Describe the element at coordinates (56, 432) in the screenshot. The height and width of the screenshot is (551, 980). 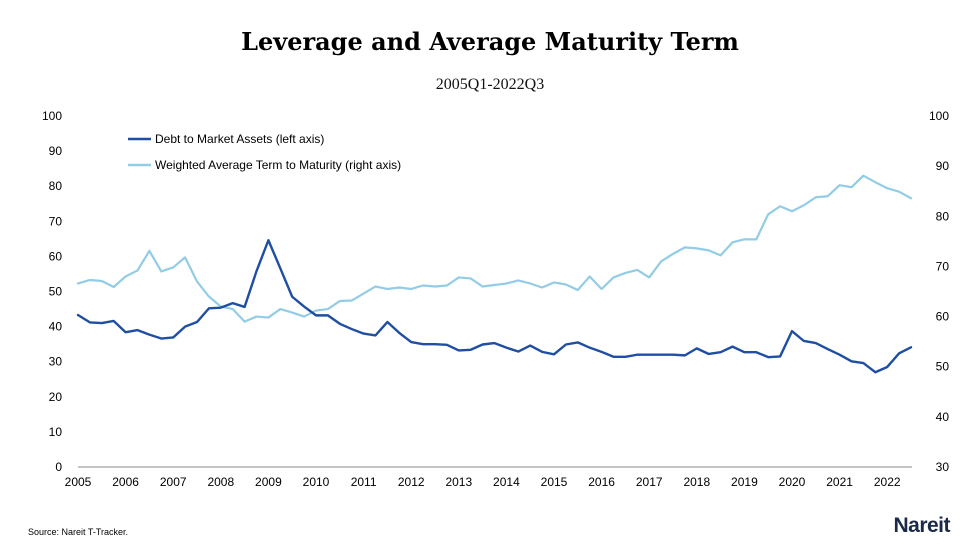
I see `left-y-tick-label: 10` at that location.